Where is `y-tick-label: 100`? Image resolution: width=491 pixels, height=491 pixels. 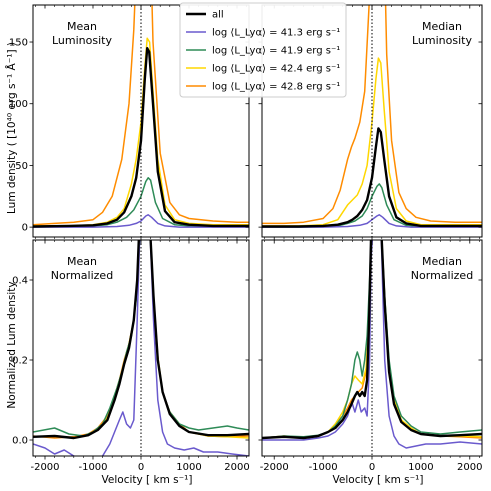
y-tick-label: 100 is located at coordinates (18, 104).